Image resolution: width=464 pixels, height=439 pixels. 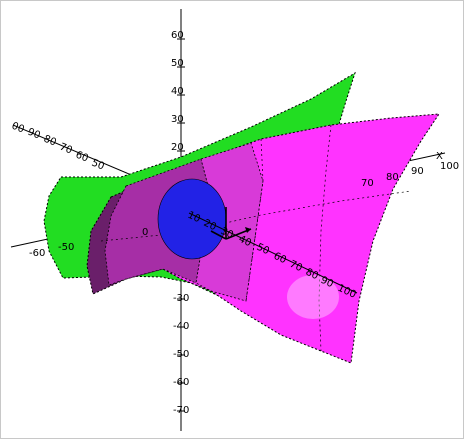 I want to click on x-tick-label: 0, so click(x=145, y=232).